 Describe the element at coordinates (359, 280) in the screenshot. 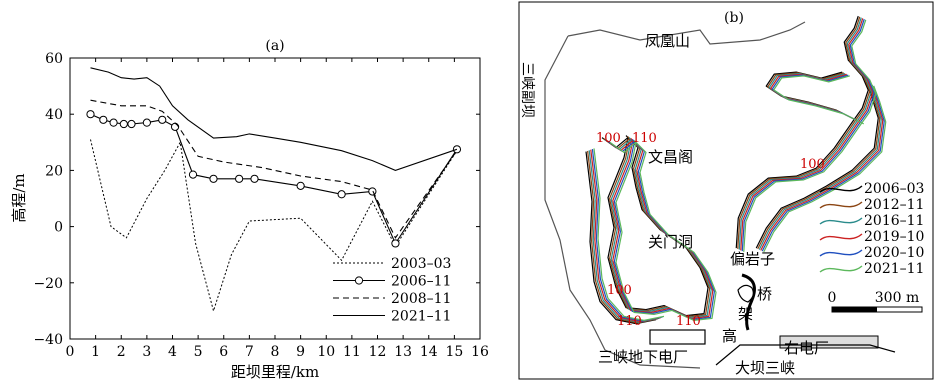

I see `legend-marker` at that location.